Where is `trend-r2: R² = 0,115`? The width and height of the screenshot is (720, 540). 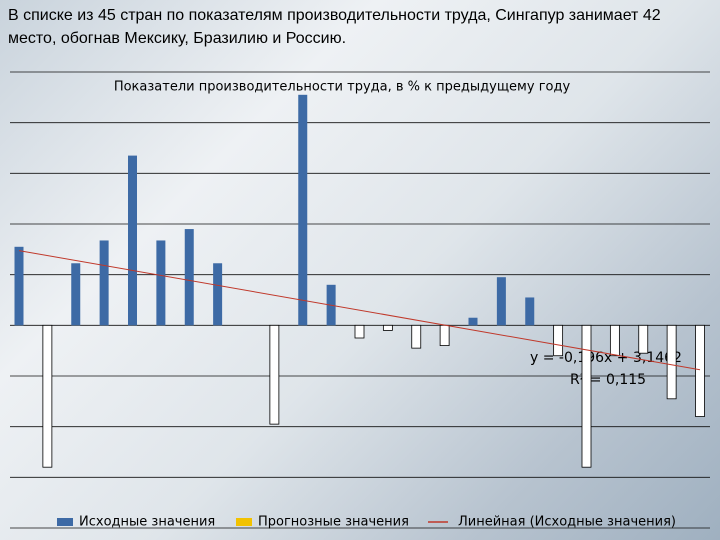 trend-r2: R² = 0,115 is located at coordinates (608, 380).